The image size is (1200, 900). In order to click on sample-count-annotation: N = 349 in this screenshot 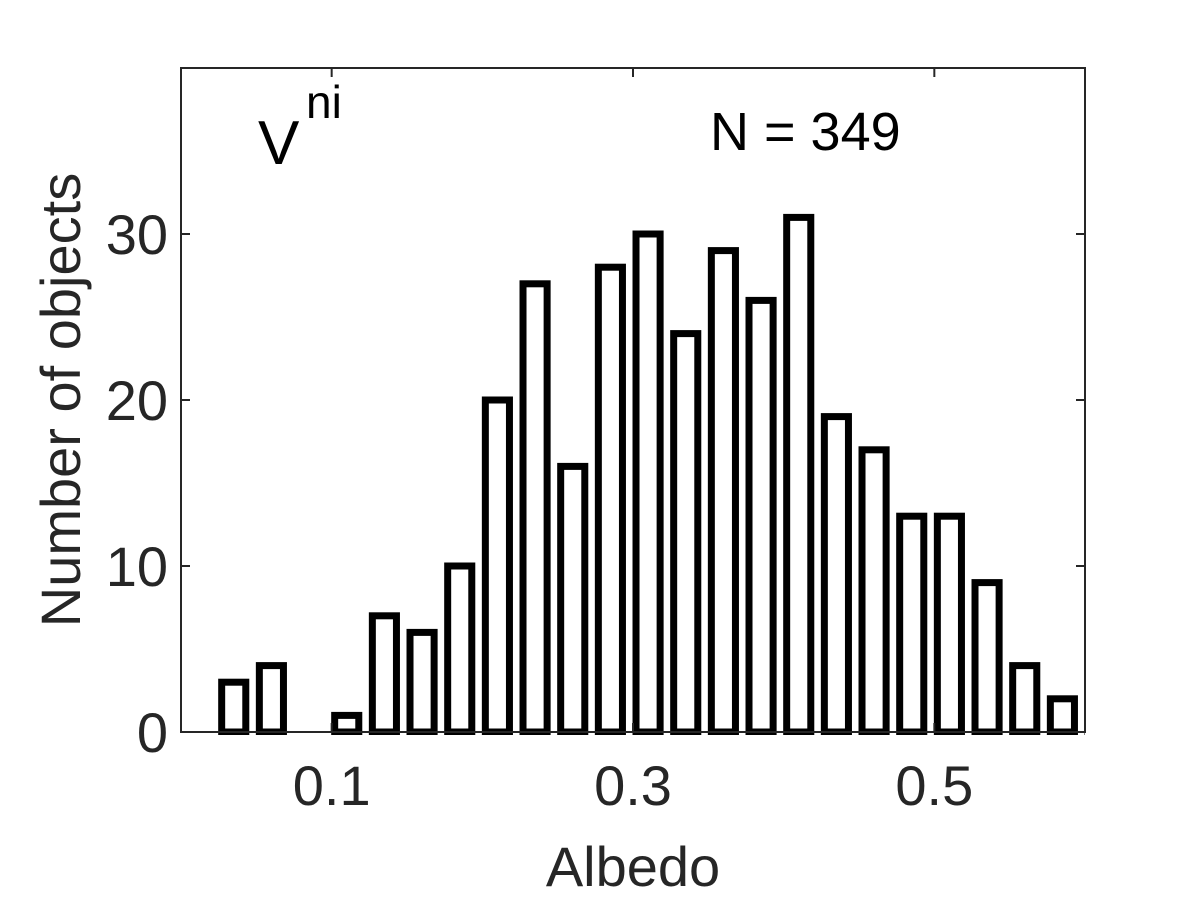, I will do `click(805, 132)`.